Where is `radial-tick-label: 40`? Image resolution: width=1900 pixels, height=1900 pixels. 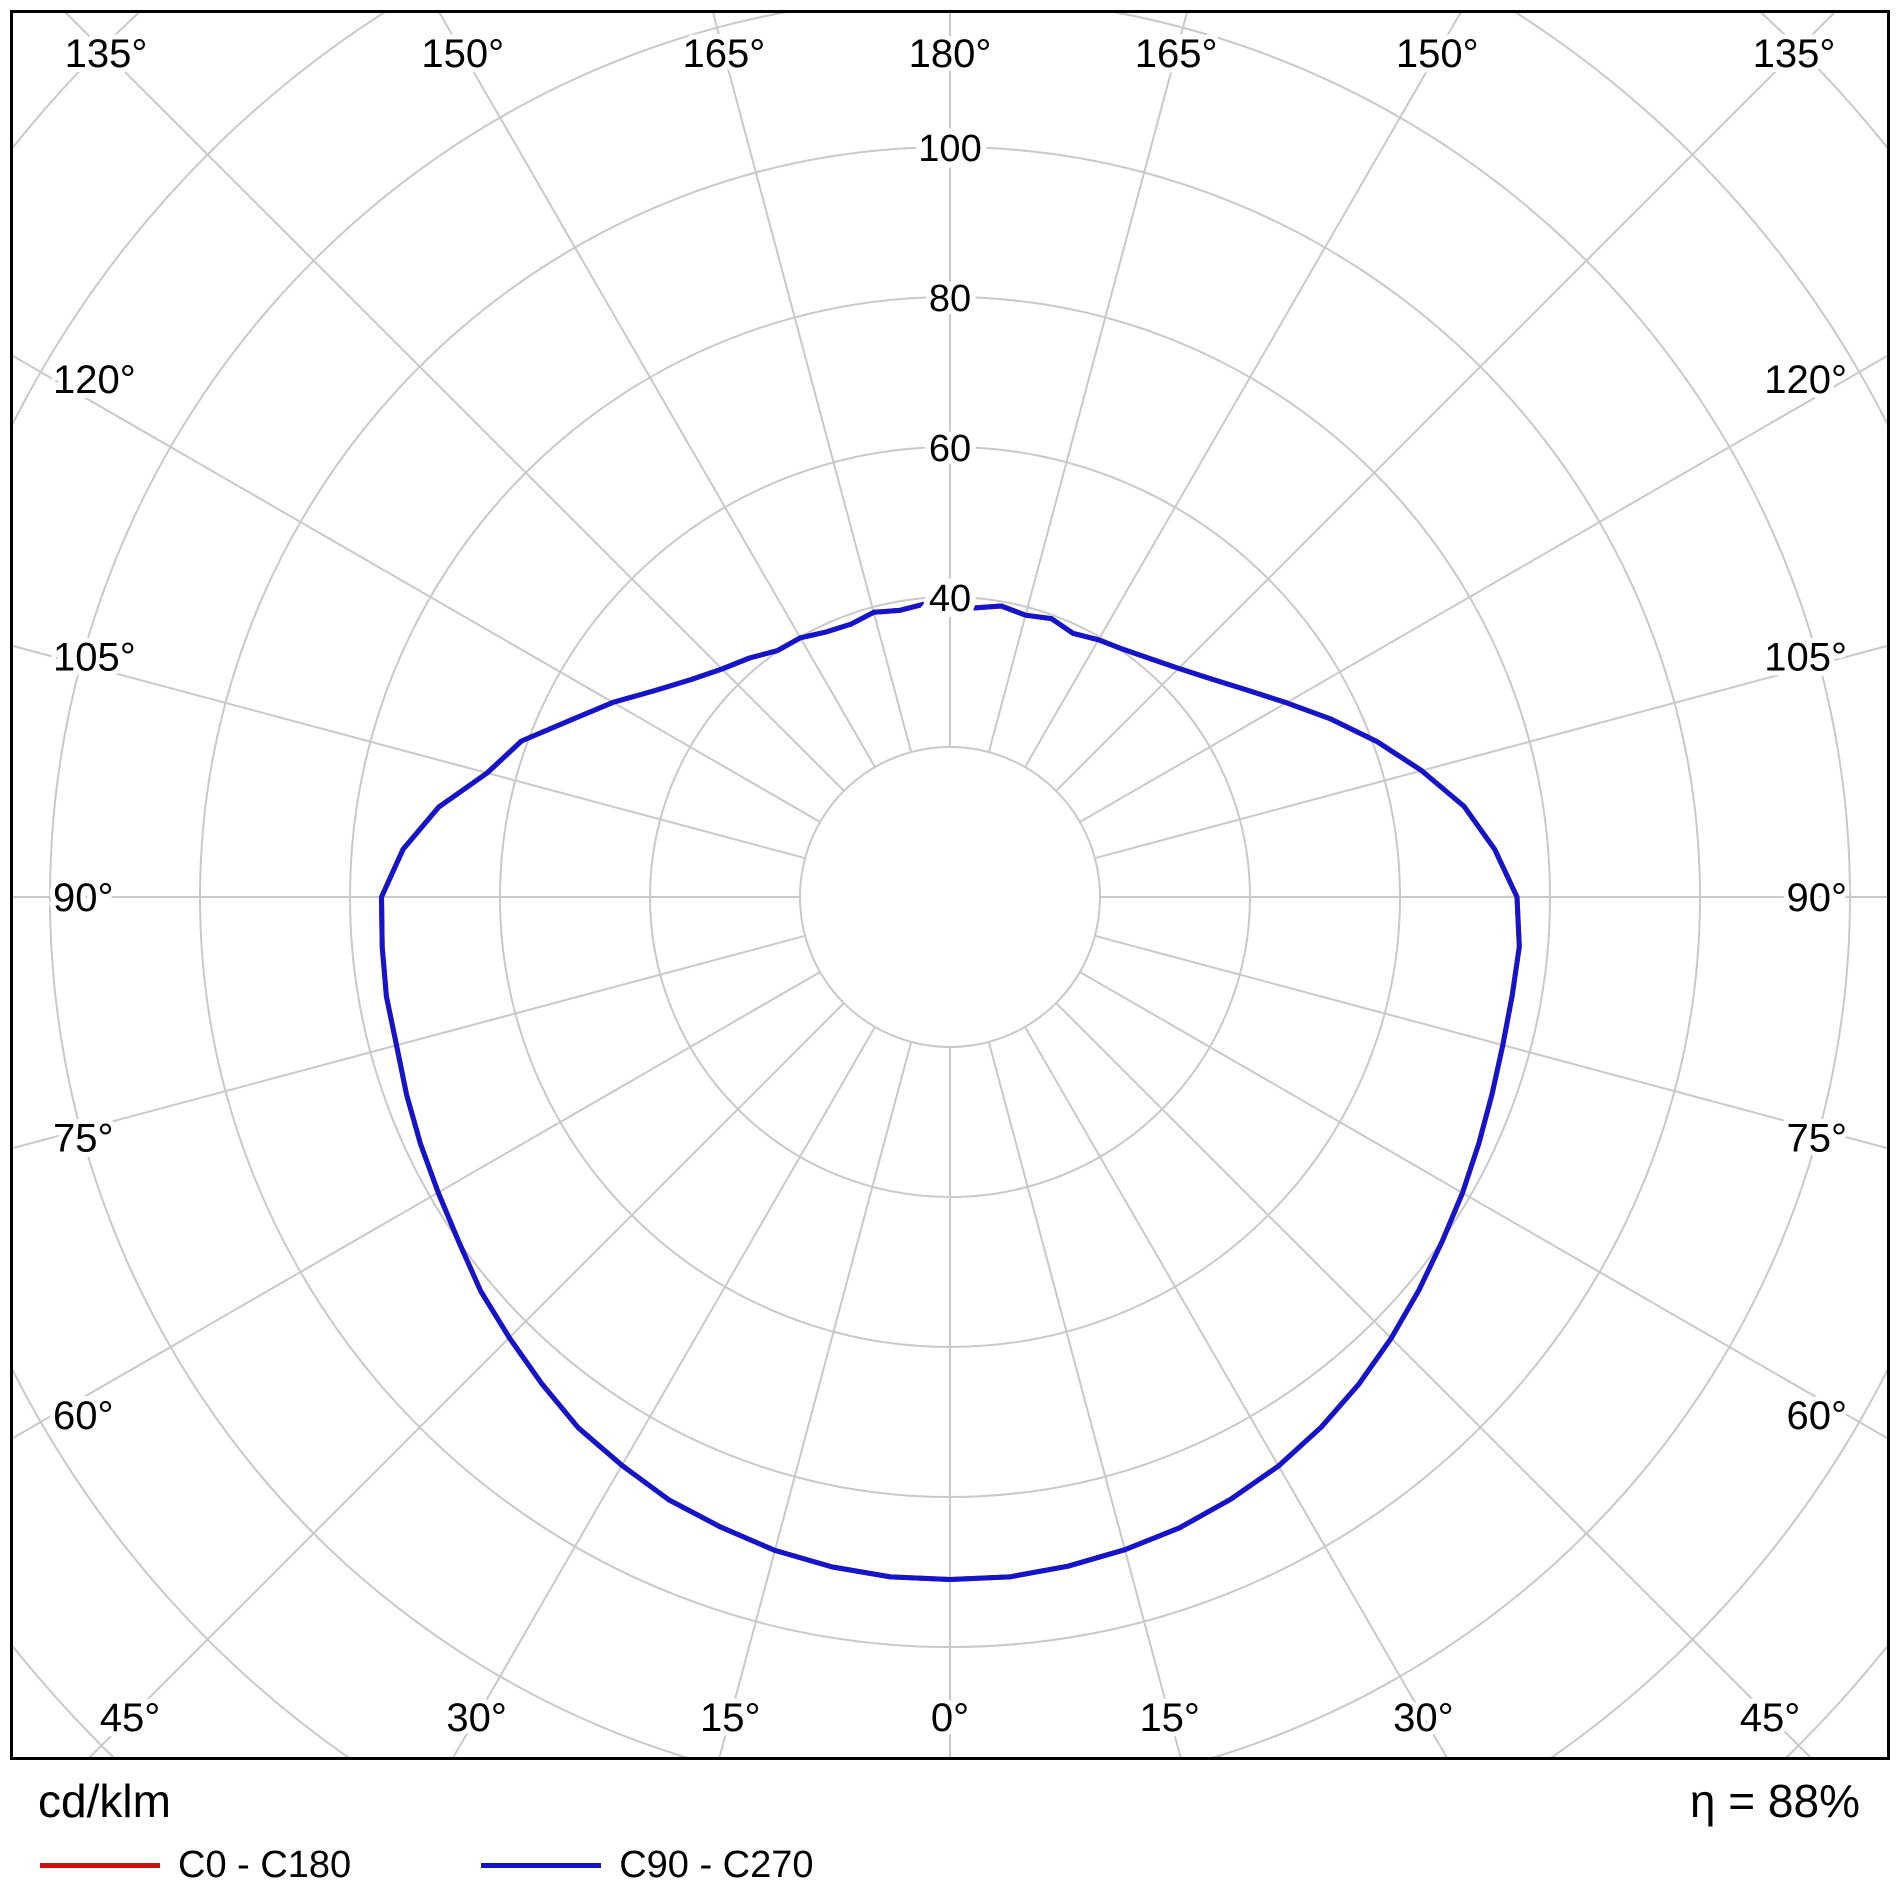
radial-tick-label: 40 is located at coordinates (950, 599).